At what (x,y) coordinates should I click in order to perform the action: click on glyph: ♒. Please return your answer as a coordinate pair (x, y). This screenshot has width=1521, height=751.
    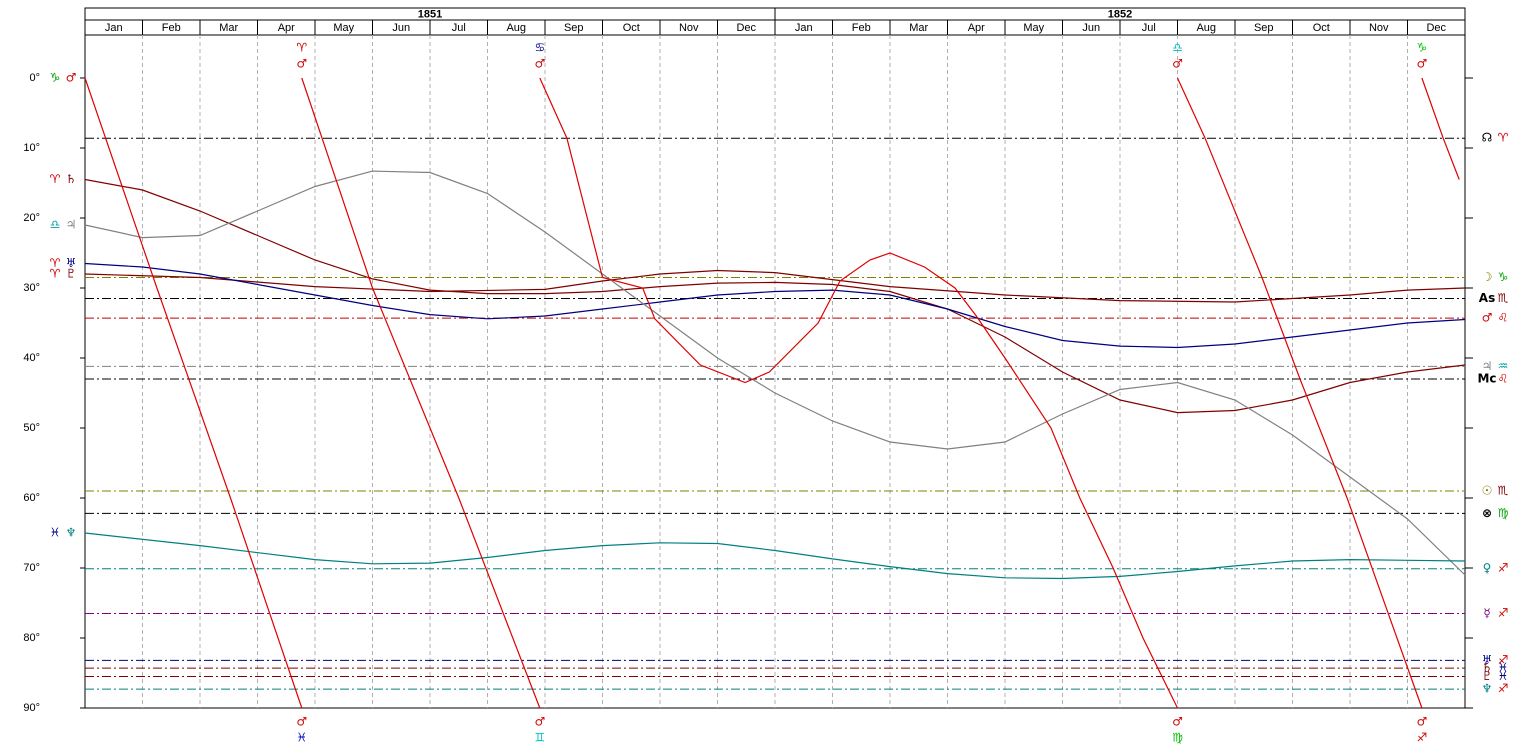
    Looking at the image, I should click on (1503, 366).